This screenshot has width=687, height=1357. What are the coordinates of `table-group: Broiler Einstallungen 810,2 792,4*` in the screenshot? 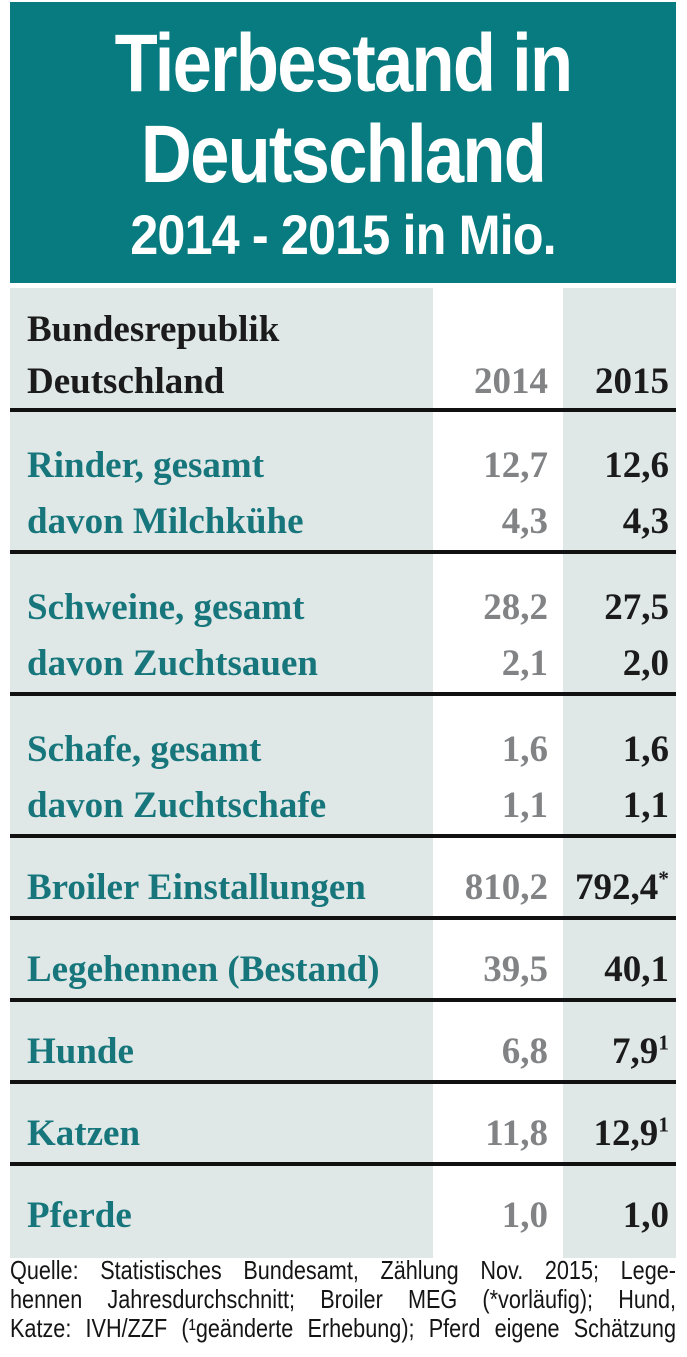 It's located at (343, 879).